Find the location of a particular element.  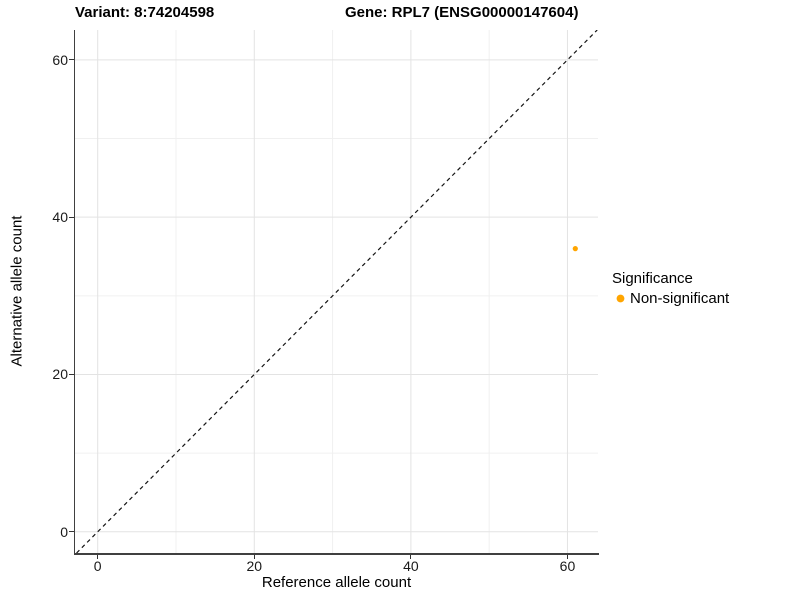

y-axis-title: Alternative allele count is located at coordinates (17, 291).